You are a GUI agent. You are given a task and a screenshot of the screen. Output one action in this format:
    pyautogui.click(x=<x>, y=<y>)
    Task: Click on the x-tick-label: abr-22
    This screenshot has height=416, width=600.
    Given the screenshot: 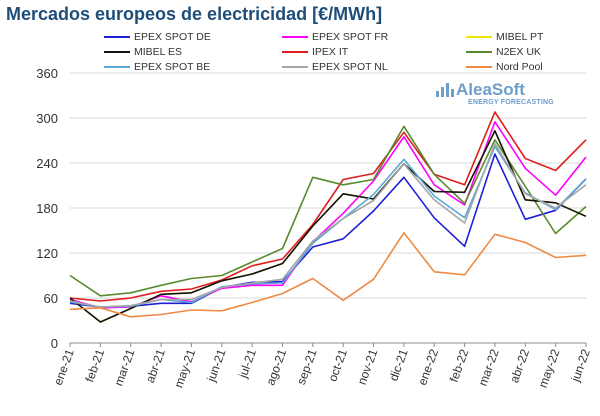 What is the action you would take?
    pyautogui.click(x=519, y=366)
    